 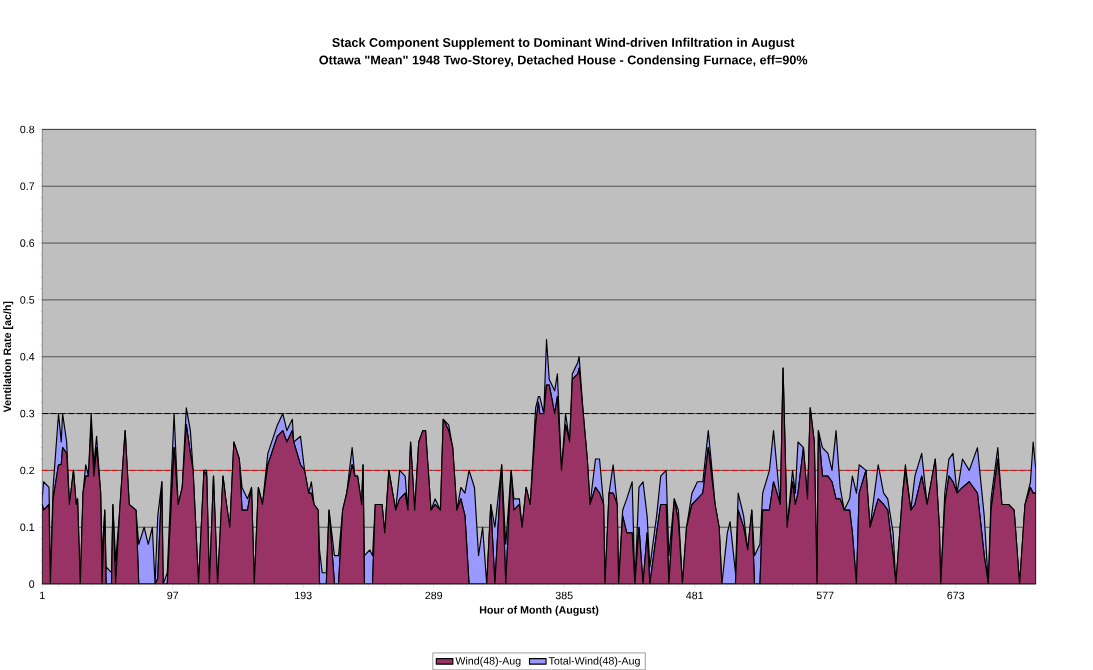 What do you see at coordinates (956, 595) in the screenshot?
I see `x-tick-label: 673` at bounding box center [956, 595].